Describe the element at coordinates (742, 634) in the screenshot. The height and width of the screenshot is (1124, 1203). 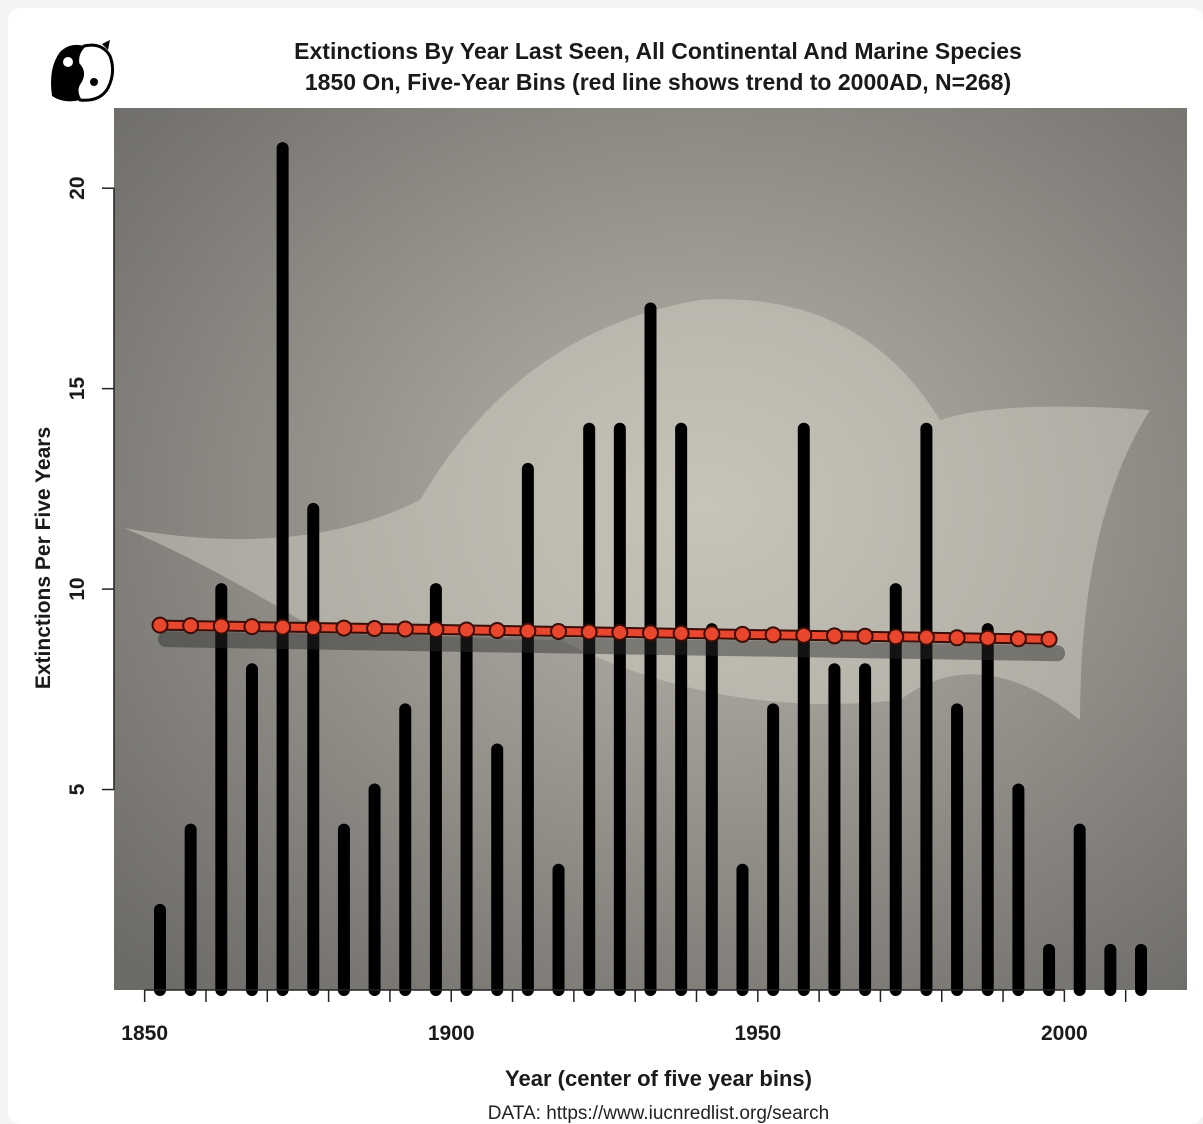
I see `trend-point-1947.5` at that location.